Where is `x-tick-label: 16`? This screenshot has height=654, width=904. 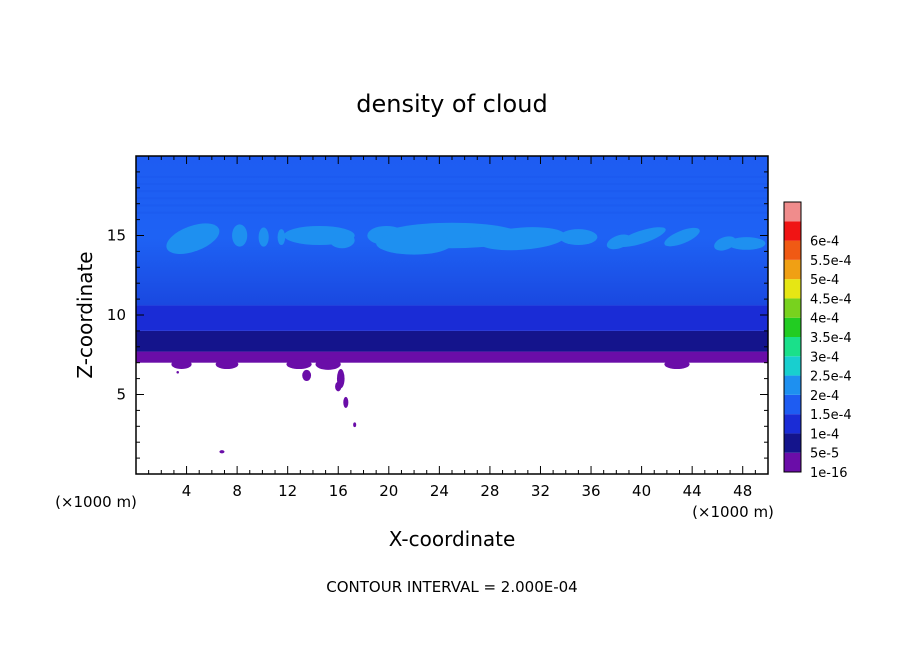 x-tick-label: 16 is located at coordinates (338, 491).